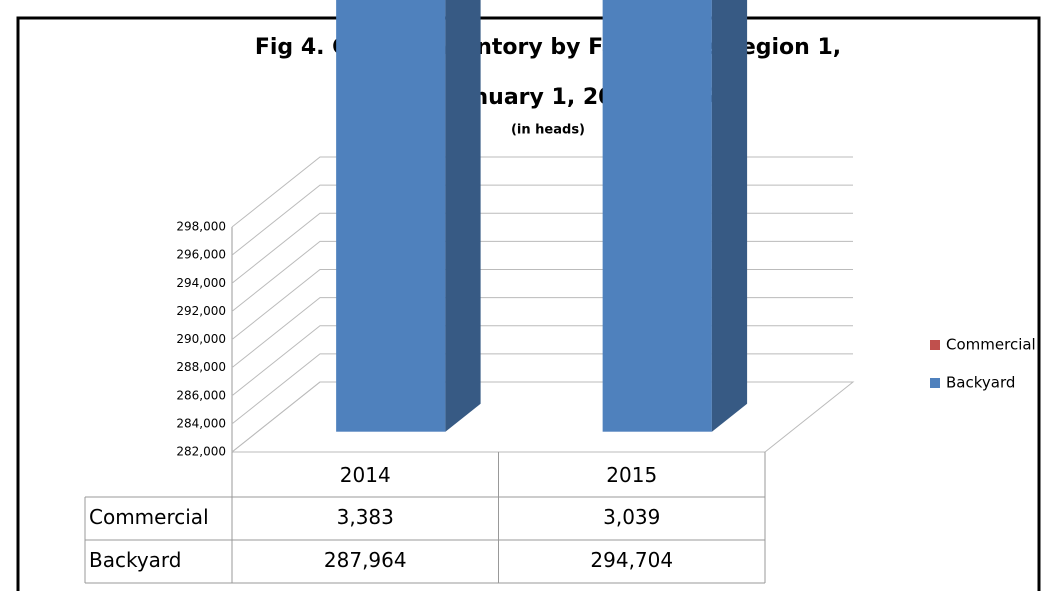 This screenshot has height=591, width=1057. Describe the element at coordinates (631, 517) in the screenshot. I see `table-cell: 3,039` at that location.